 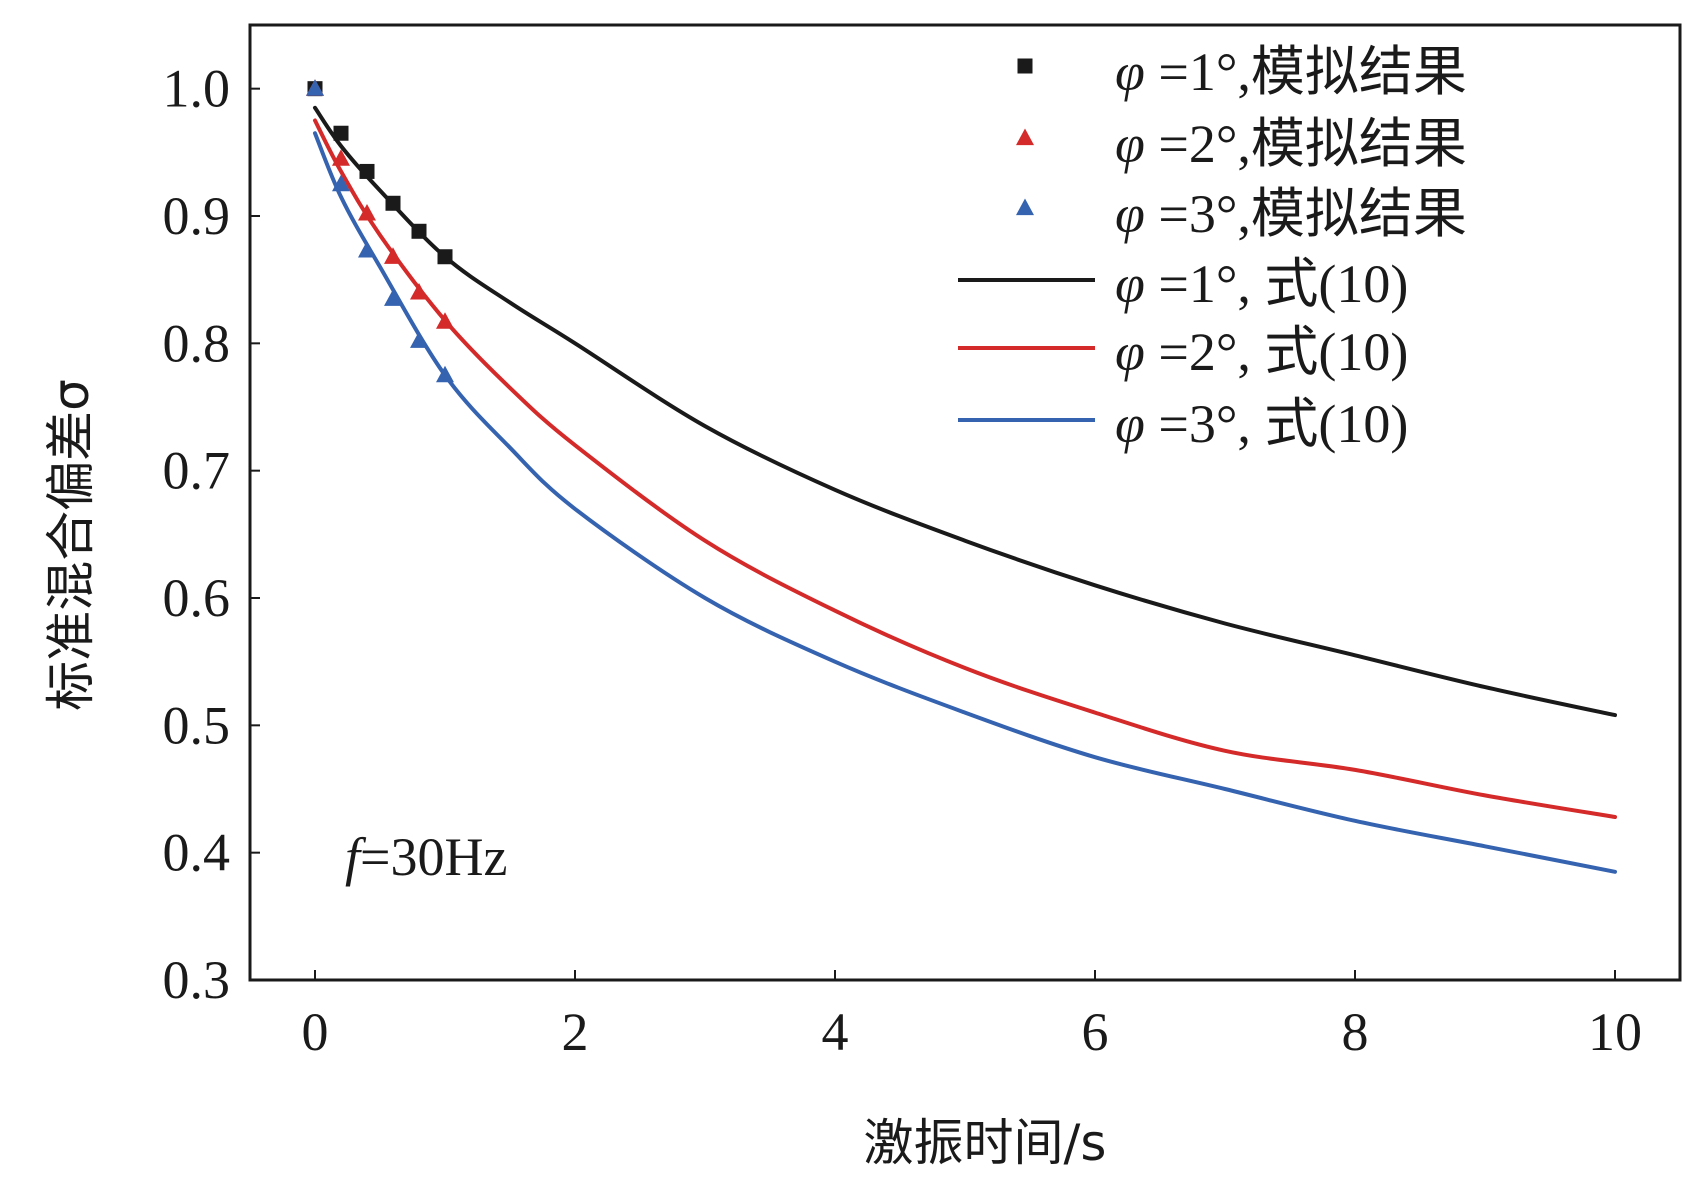 What do you see at coordinates (197, 89) in the screenshot?
I see `y-tick-label: 1.0` at bounding box center [197, 89].